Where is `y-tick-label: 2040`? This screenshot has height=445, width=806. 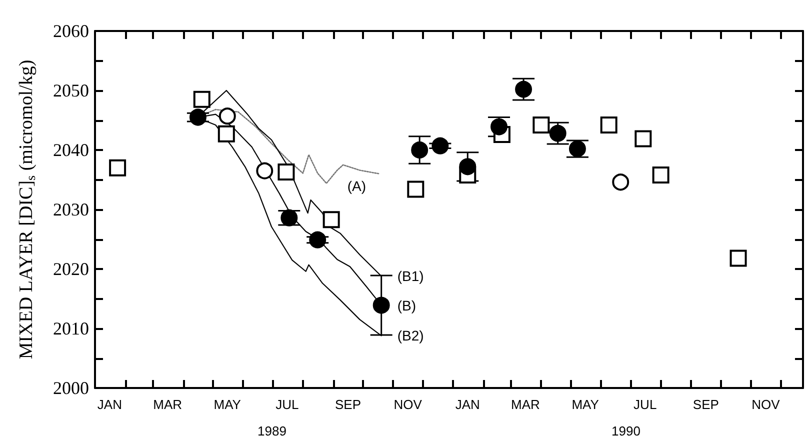 y-tick-label: 2040 is located at coordinates (71, 150).